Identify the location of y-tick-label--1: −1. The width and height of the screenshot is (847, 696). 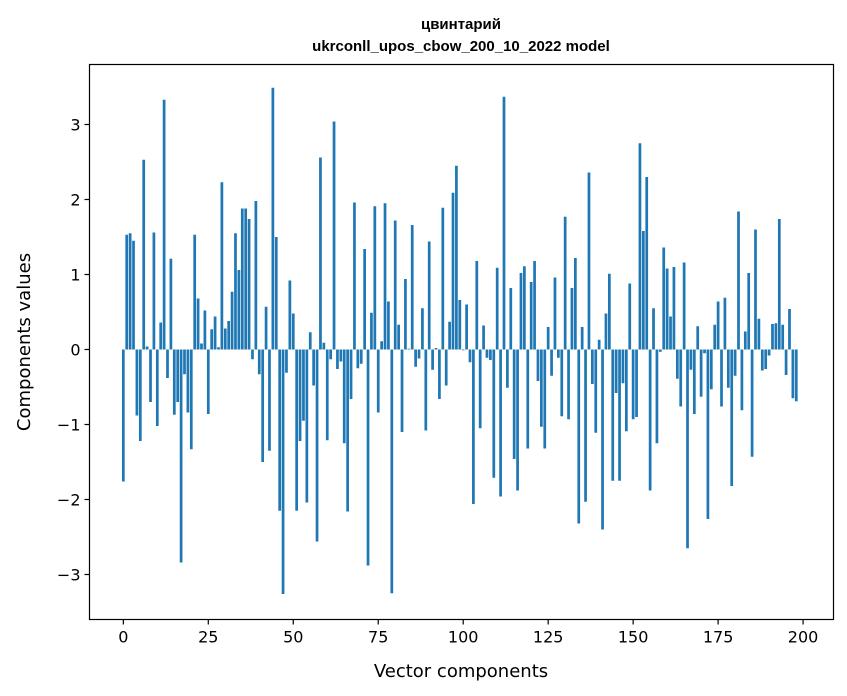
(69, 425).